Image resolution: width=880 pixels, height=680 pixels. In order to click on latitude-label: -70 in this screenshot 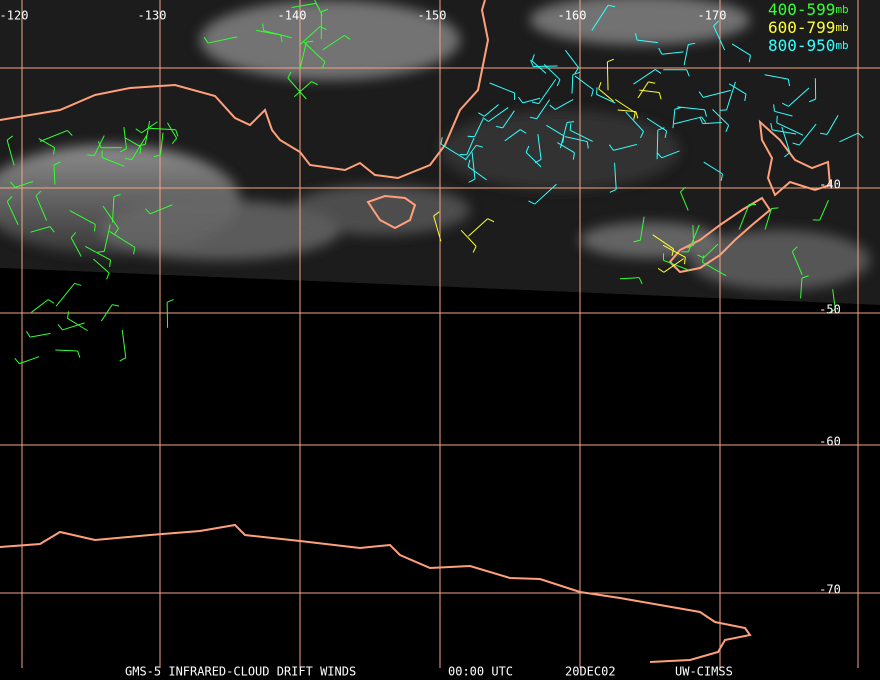, I will do `click(830, 590)`.